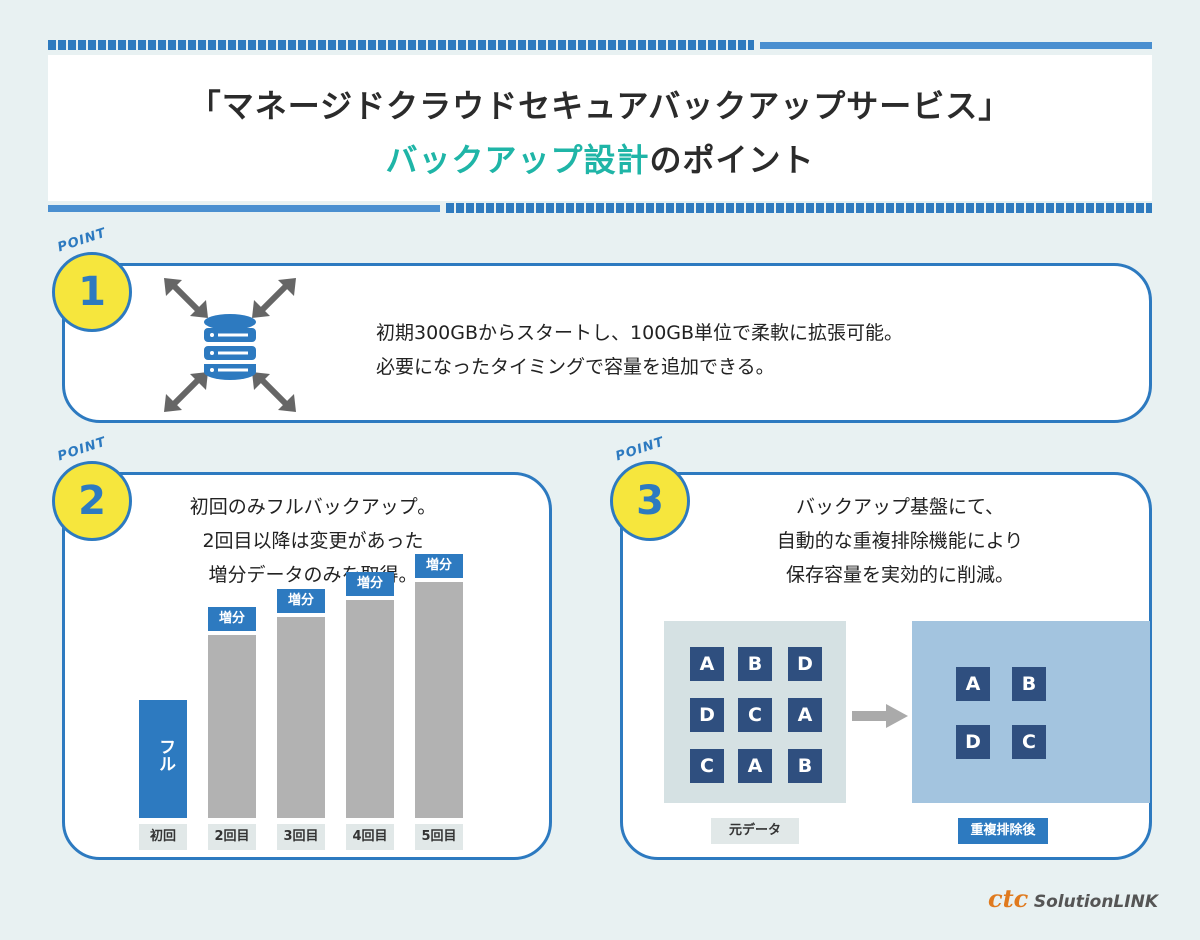  What do you see at coordinates (370, 837) in the screenshot?
I see `chart-x-label: 4回目` at bounding box center [370, 837].